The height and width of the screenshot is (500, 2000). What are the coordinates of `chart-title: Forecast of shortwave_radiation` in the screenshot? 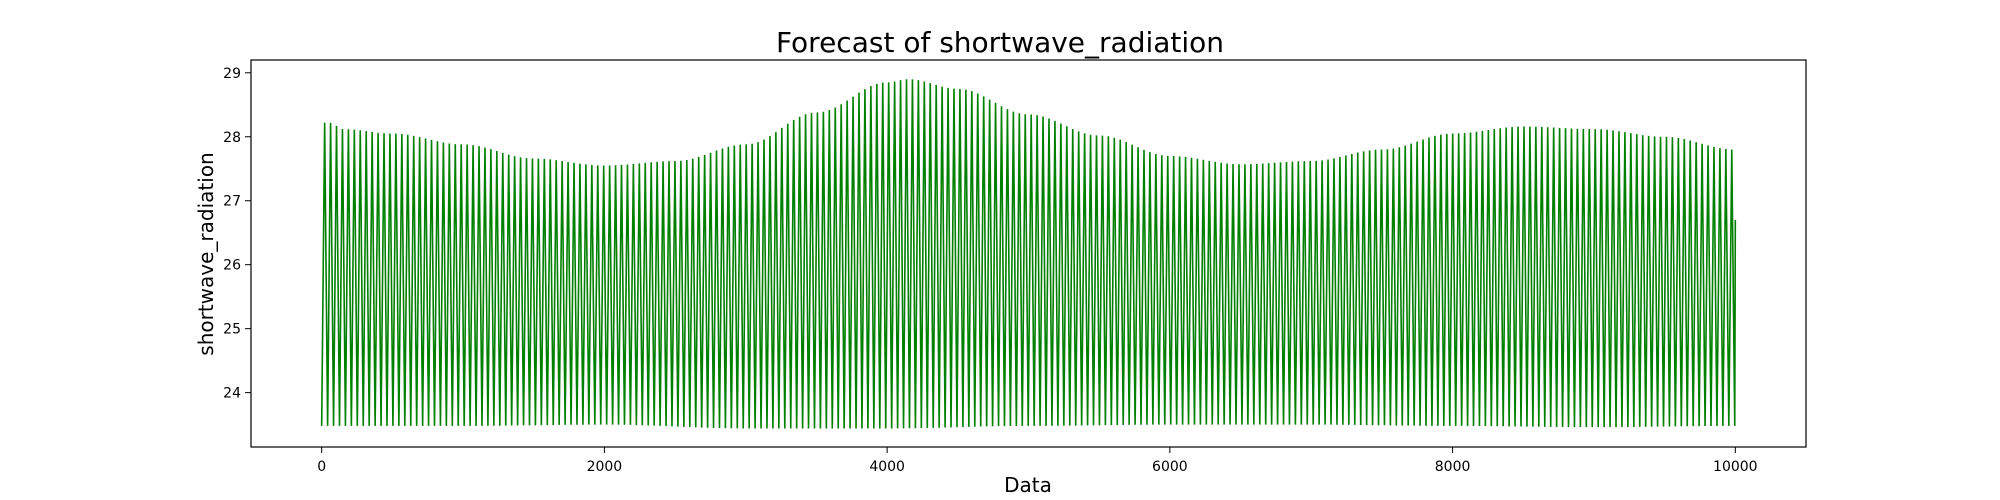 It's located at (1000, 42).